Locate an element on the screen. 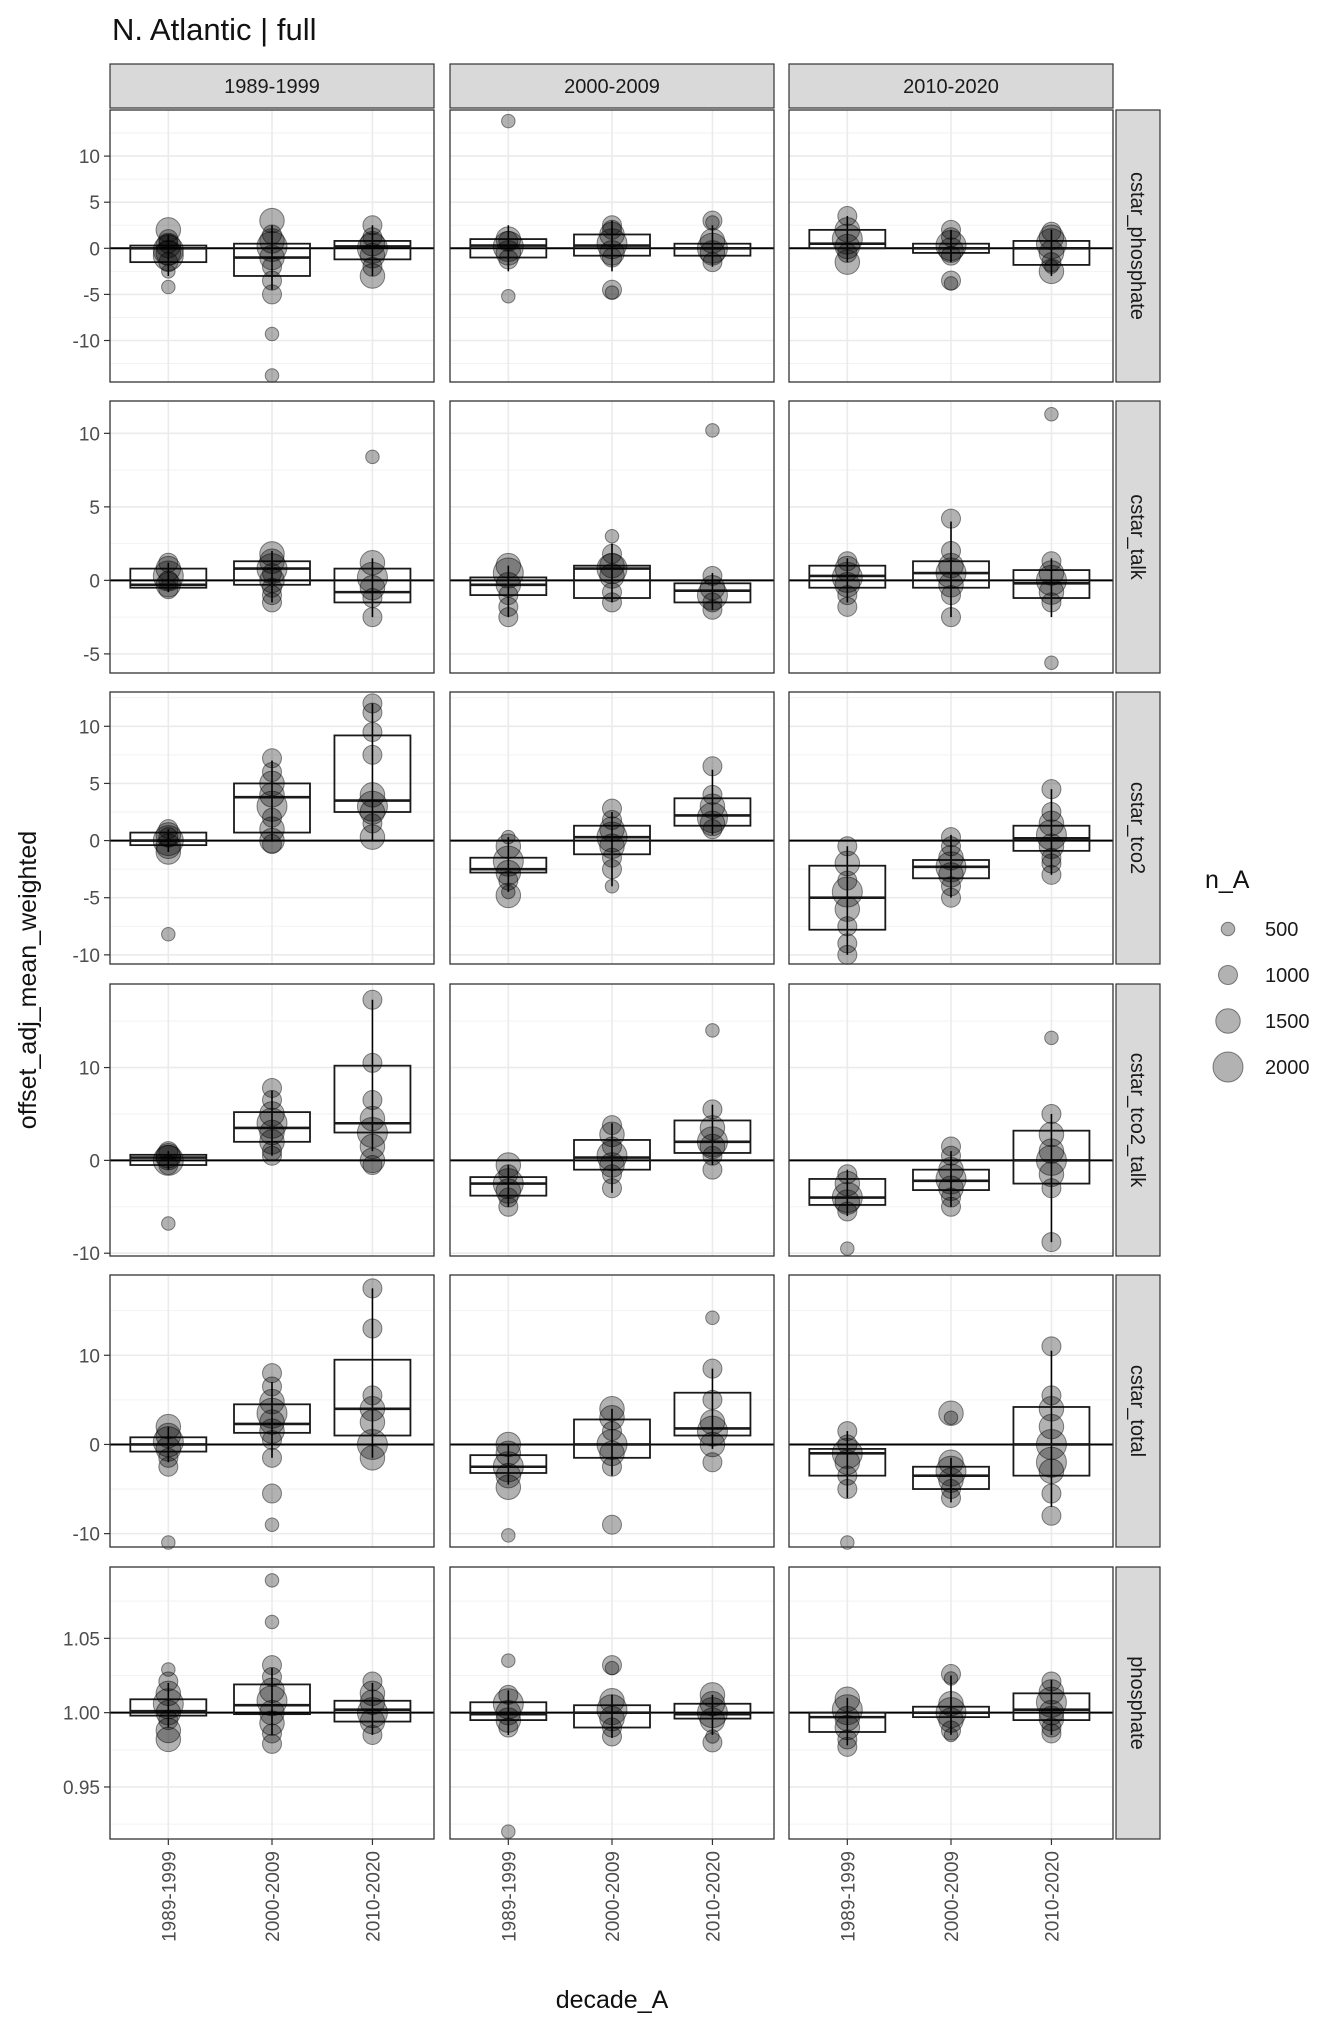 The height and width of the screenshot is (2021, 1344). y-axis-title: offset_adj_mean_weighted is located at coordinates (28, 980).